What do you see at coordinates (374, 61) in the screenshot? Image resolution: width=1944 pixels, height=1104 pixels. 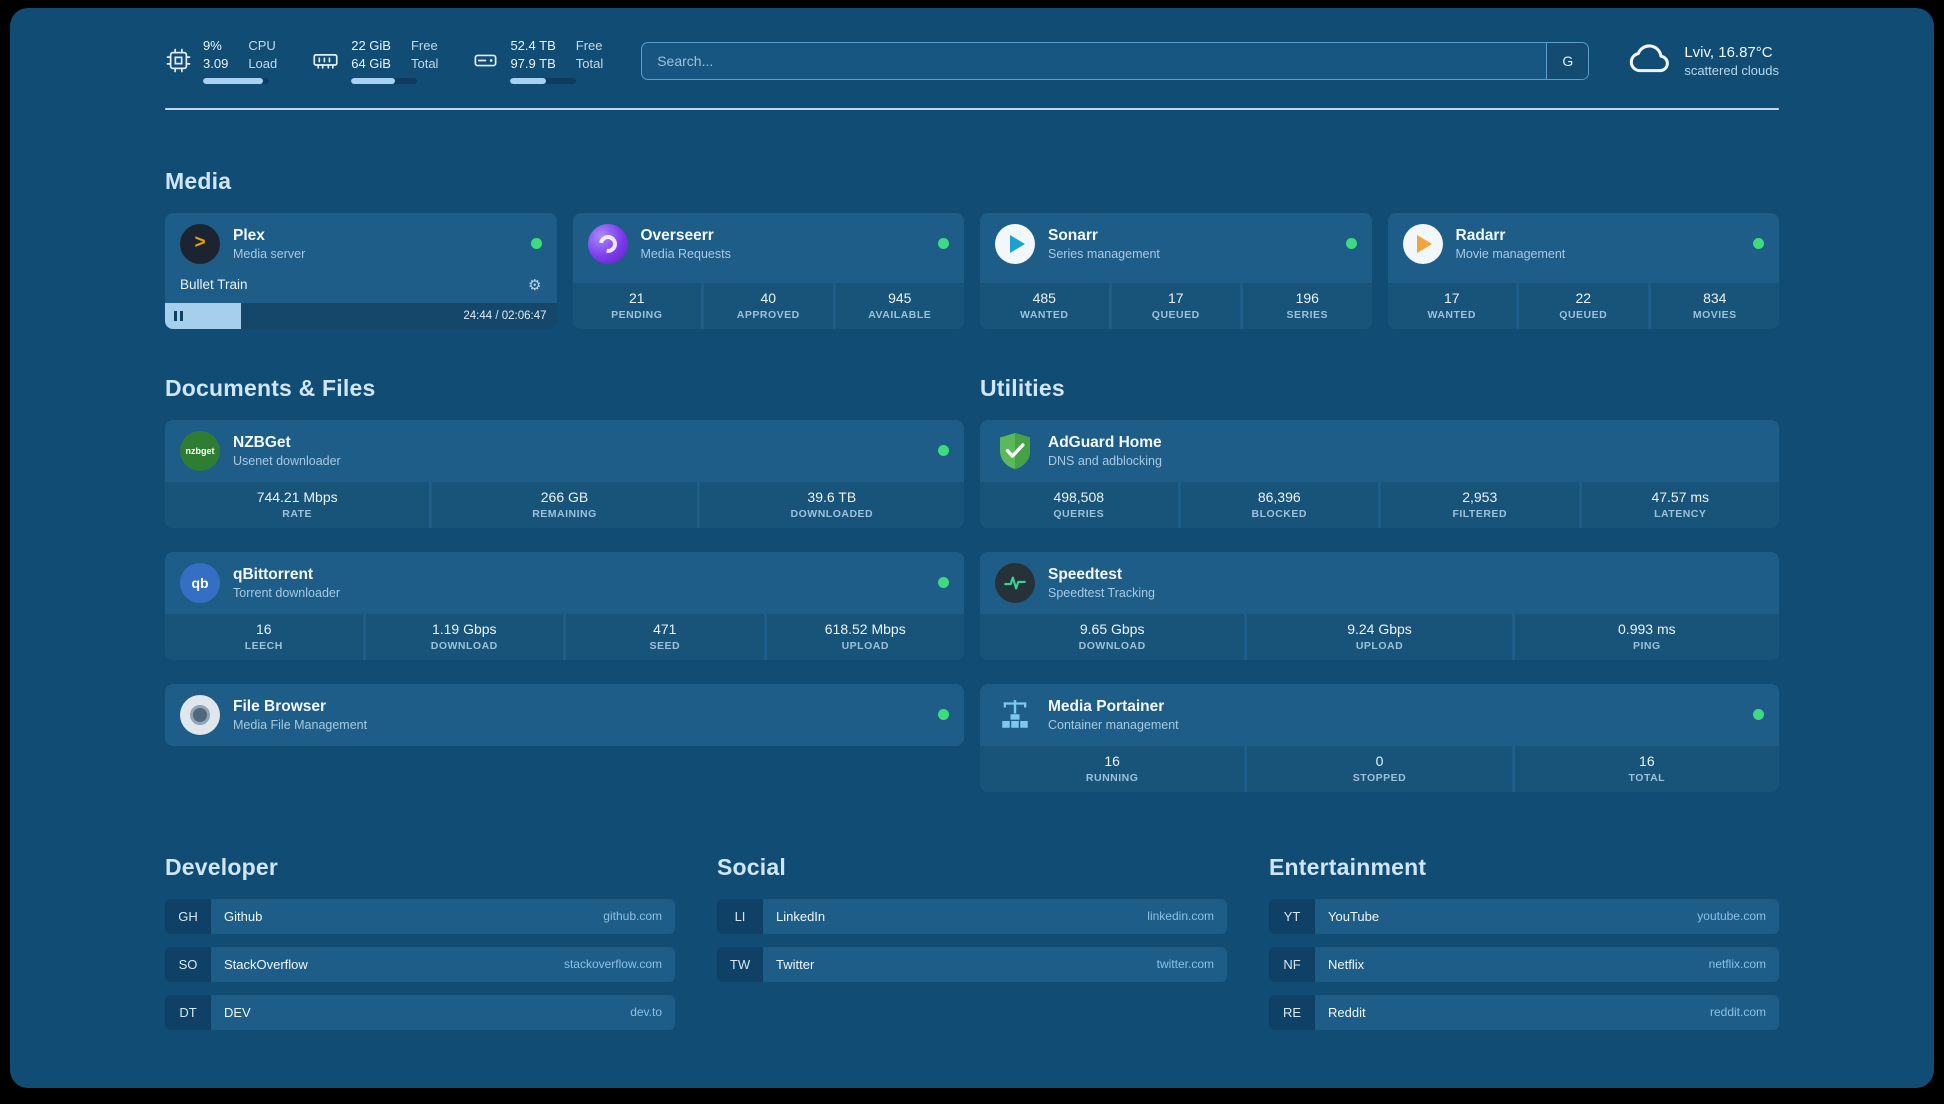 I see `ram-widget: 22 GiB Free 64 GiB Total` at bounding box center [374, 61].